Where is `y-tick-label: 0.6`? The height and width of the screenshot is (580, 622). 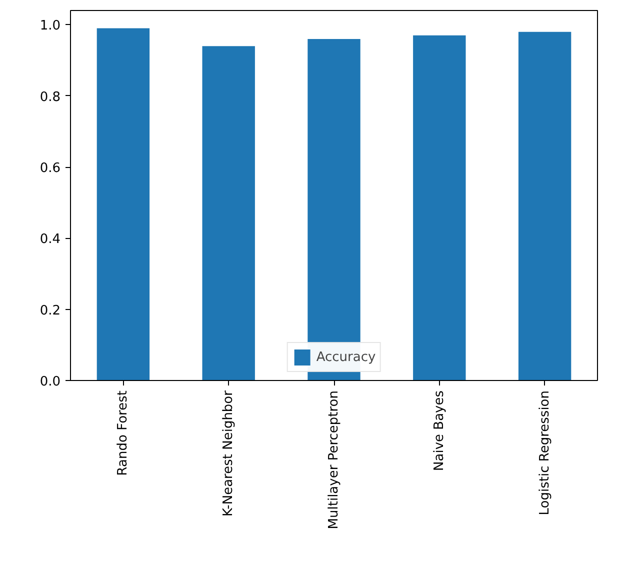 y-tick-label: 0.6 is located at coordinates (50, 168).